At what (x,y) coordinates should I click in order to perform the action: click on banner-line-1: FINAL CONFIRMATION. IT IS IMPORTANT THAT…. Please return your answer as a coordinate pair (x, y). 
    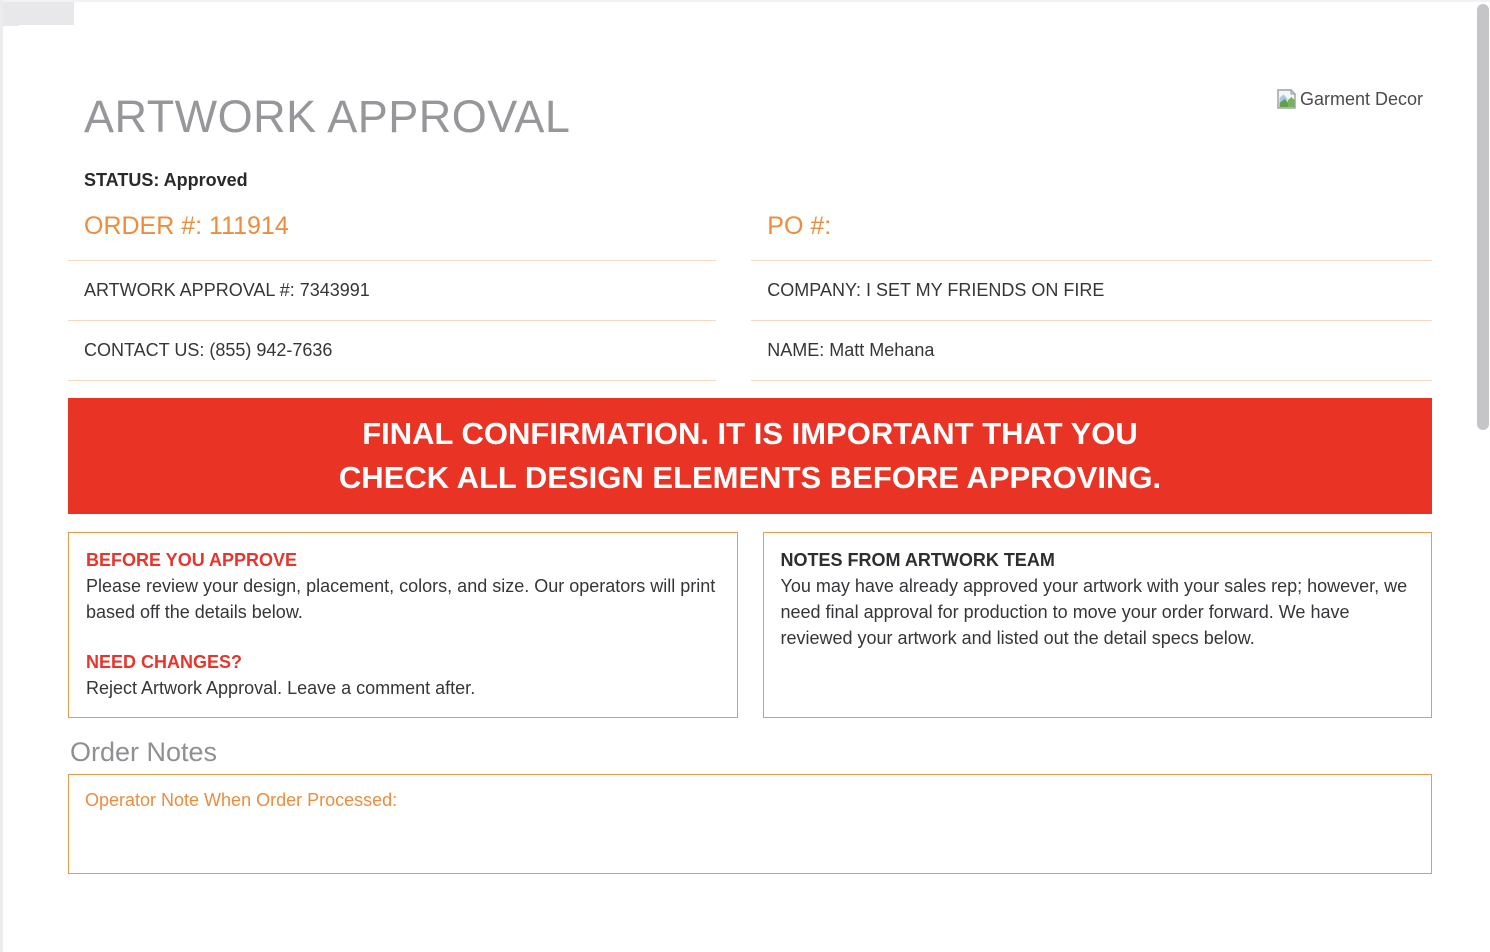
    Looking at the image, I should click on (750, 433).